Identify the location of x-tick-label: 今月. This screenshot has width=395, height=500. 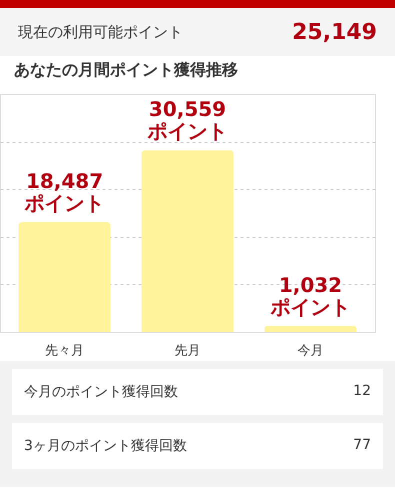
(310, 351).